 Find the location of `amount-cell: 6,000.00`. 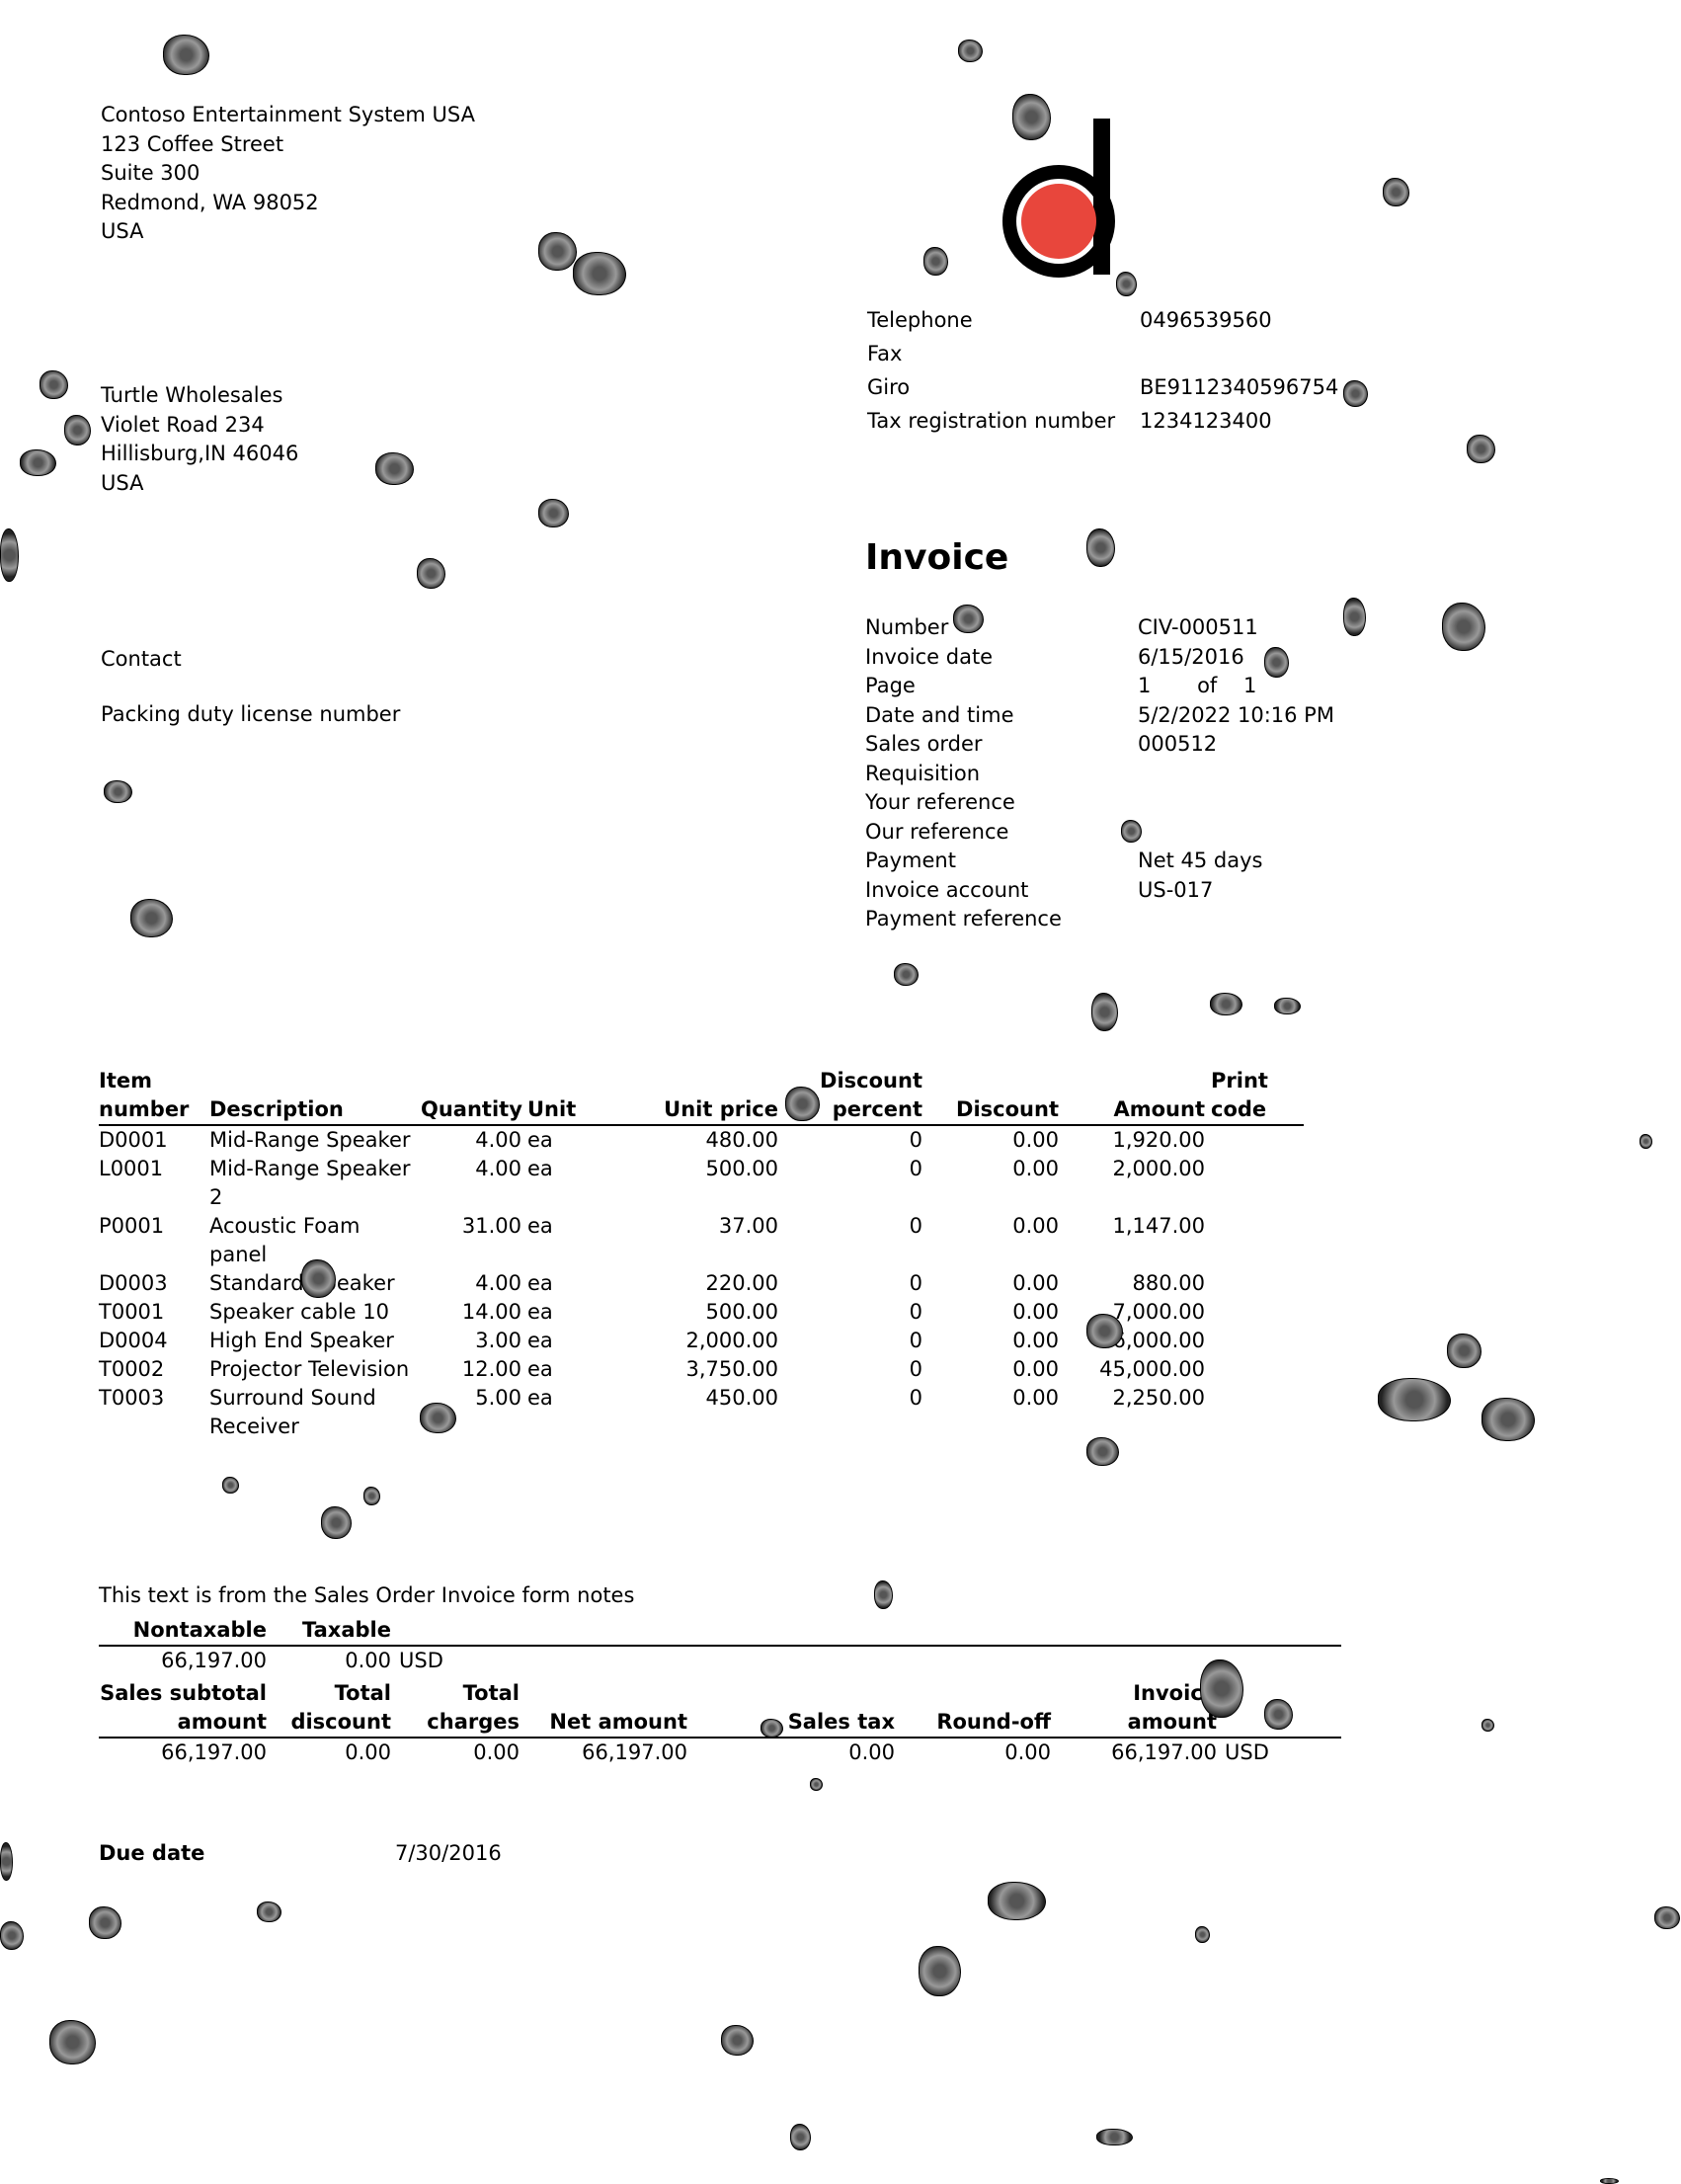

amount-cell: 6,000.00 is located at coordinates (1158, 1340).